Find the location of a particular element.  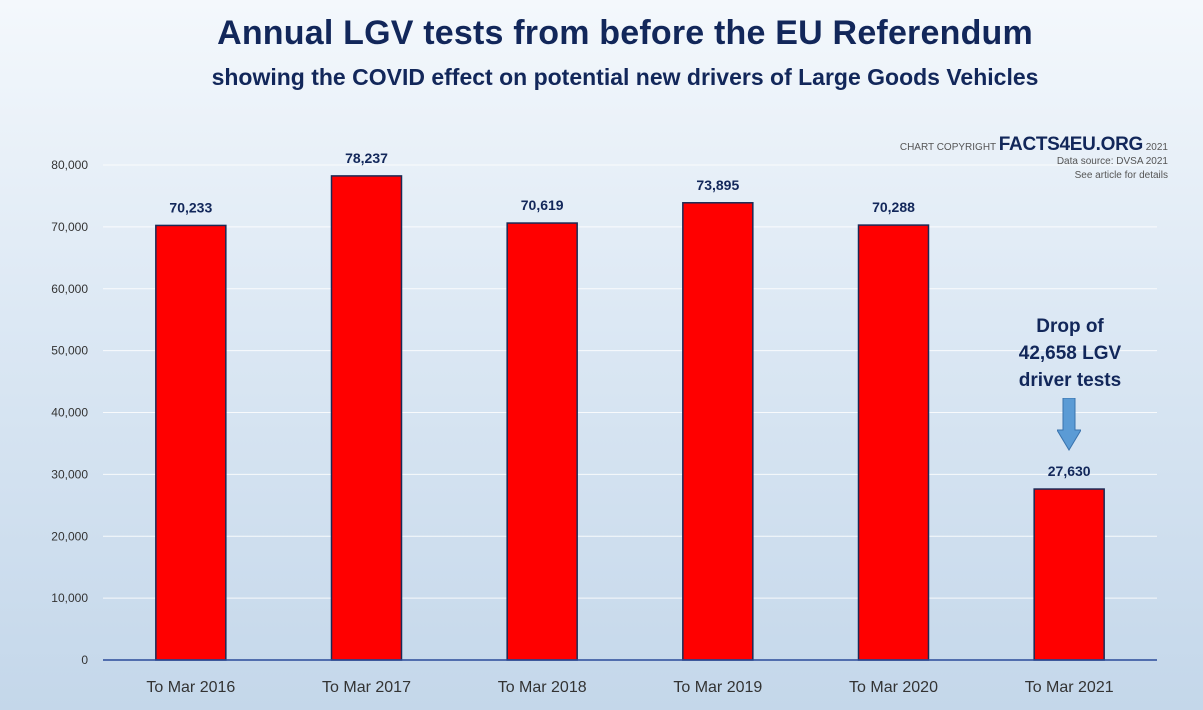

drop-annotation: Drop of 42,658 LGV driver tests is located at coordinates (1070, 353).